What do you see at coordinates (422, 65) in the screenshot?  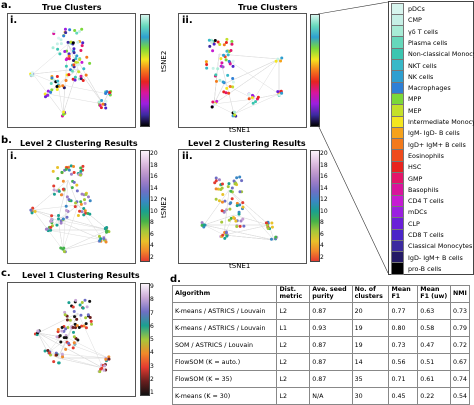 I see `legend-label: NKT cells` at bounding box center [422, 65].